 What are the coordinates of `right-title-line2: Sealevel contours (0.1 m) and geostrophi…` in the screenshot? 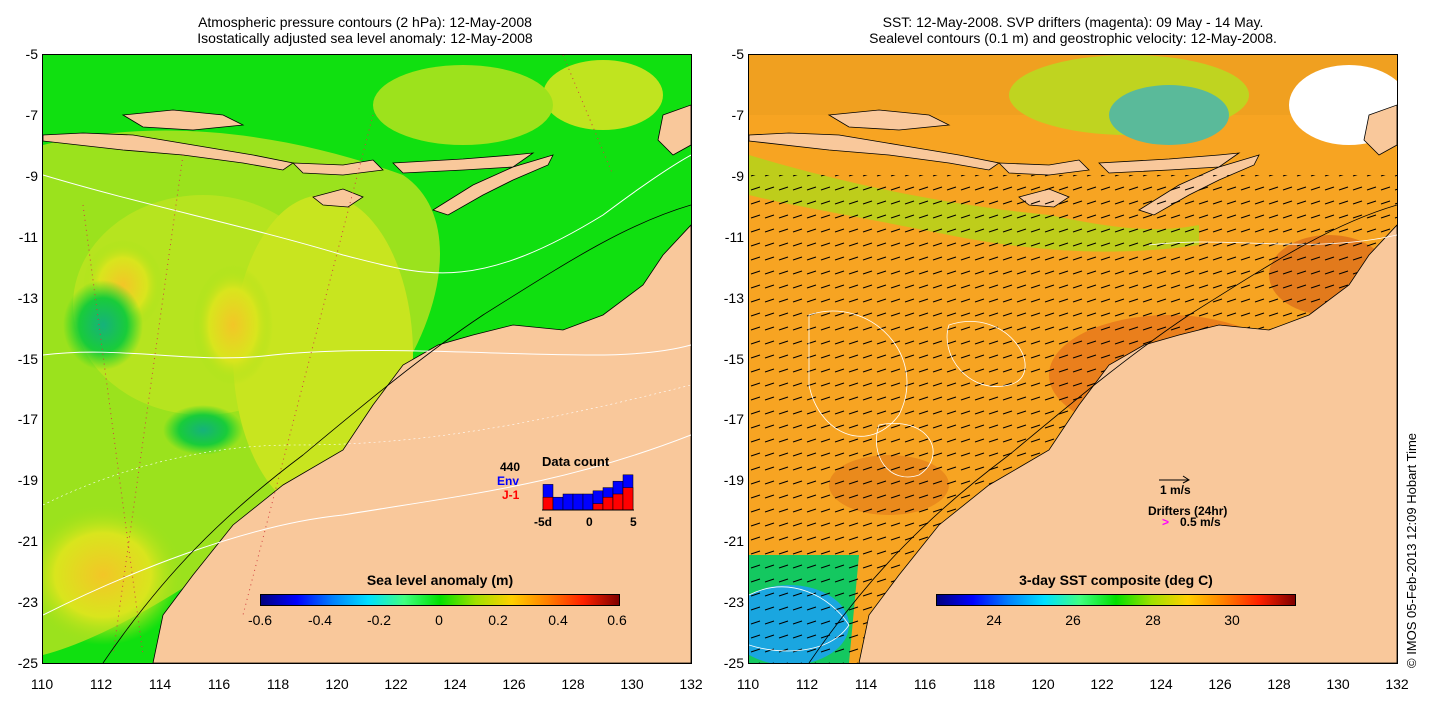 It's located at (1073, 38).